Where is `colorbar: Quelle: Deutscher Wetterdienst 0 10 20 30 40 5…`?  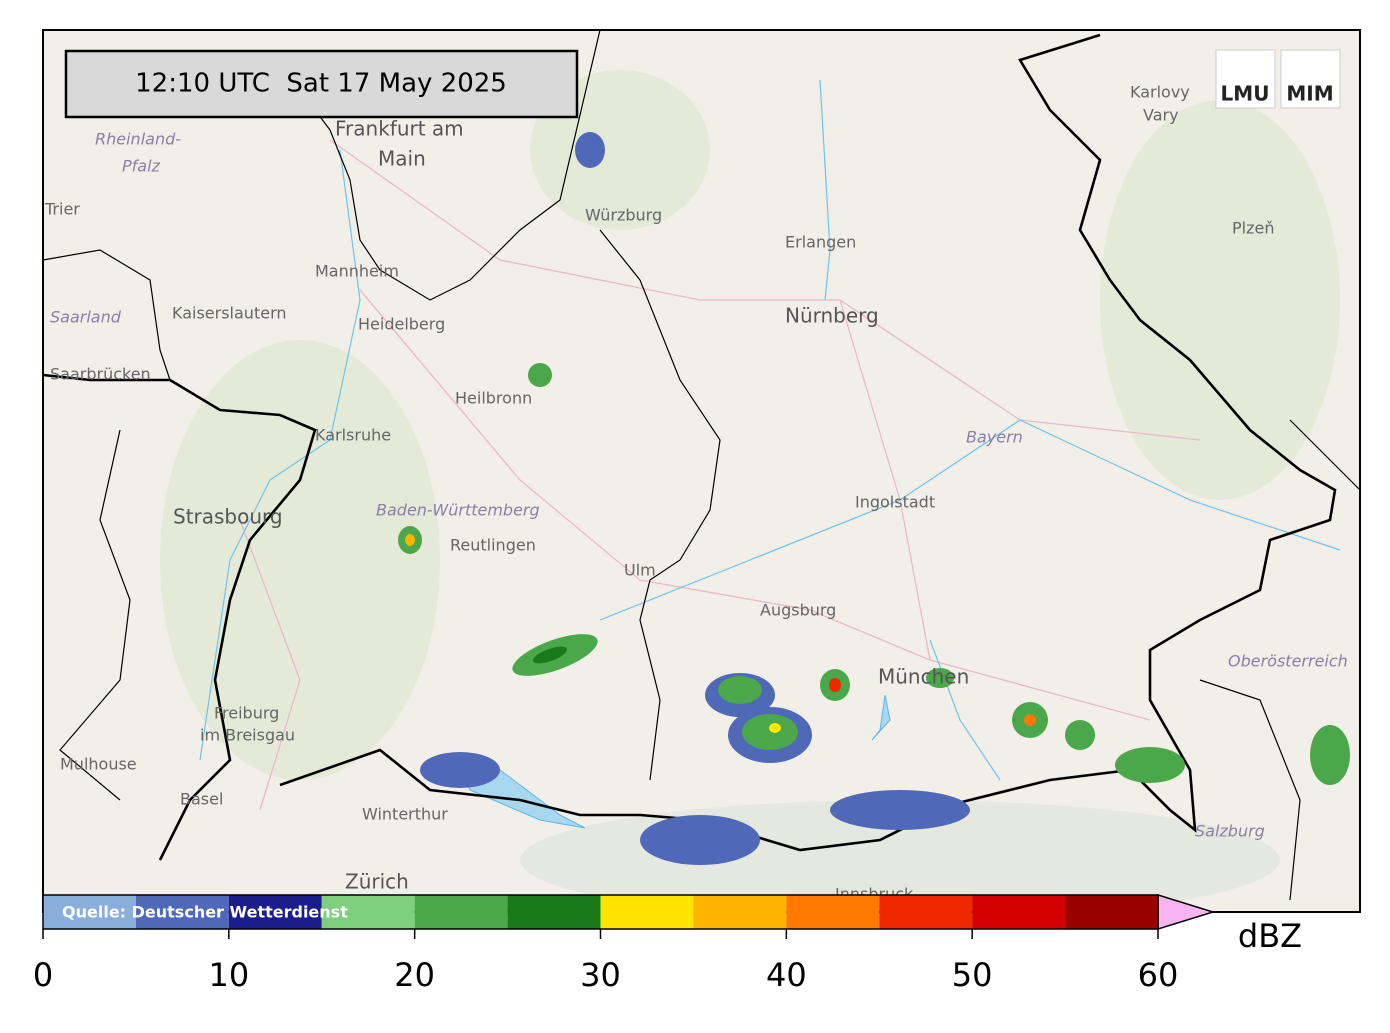 colorbar: Quelle: Deutscher Wetterdienst 0 10 20 30 40 5… is located at coordinates (667, 943).